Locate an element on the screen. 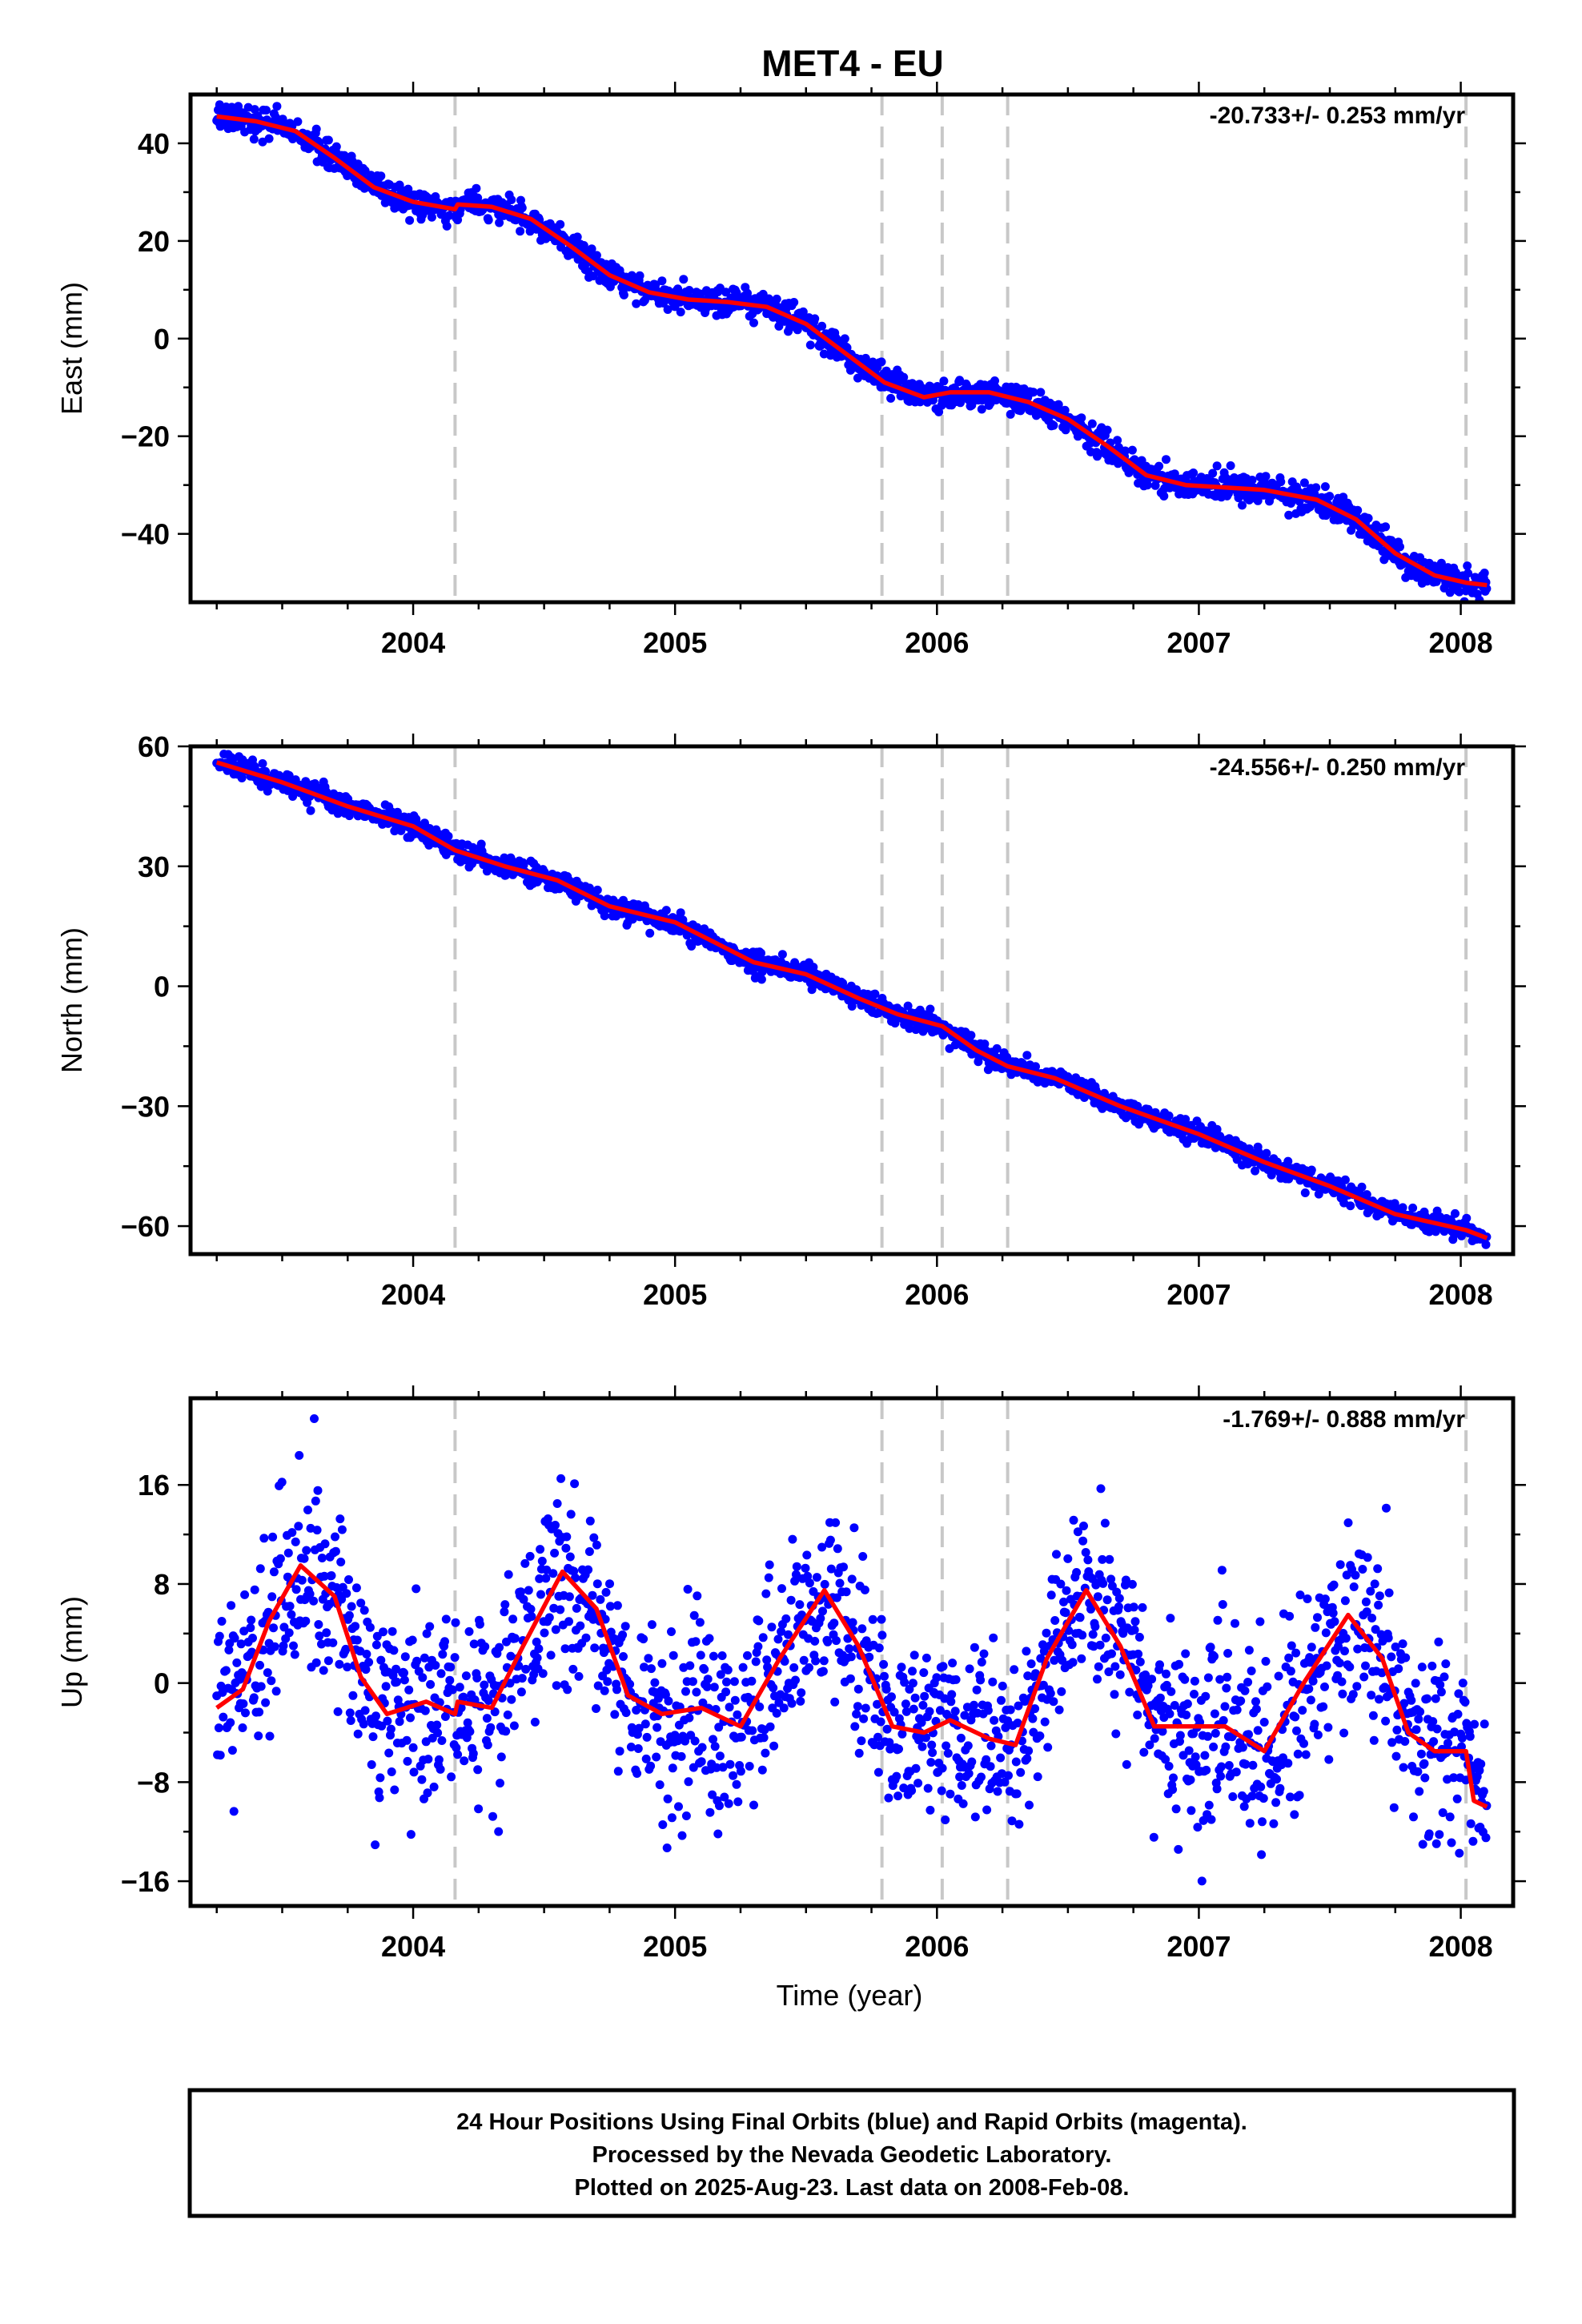  x-tick-label: 2007 is located at coordinates (1198, 1294).